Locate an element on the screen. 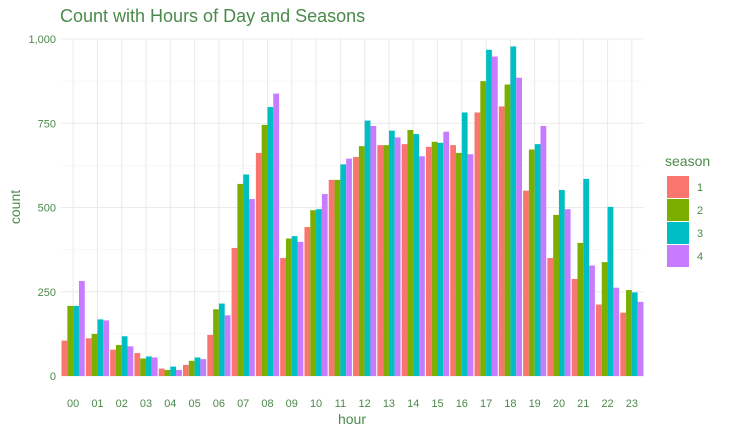 This screenshot has width=729, height=434. y-axis-title: count is located at coordinates (15, 207).